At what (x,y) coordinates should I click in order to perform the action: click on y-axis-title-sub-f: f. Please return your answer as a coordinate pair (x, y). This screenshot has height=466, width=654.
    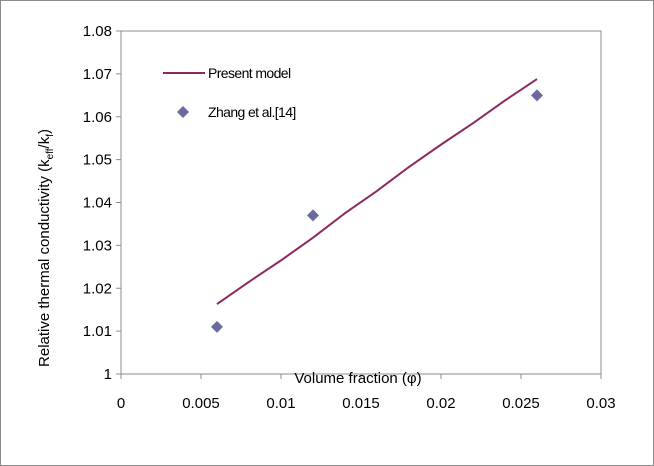
    Looking at the image, I should click on (50, 135).